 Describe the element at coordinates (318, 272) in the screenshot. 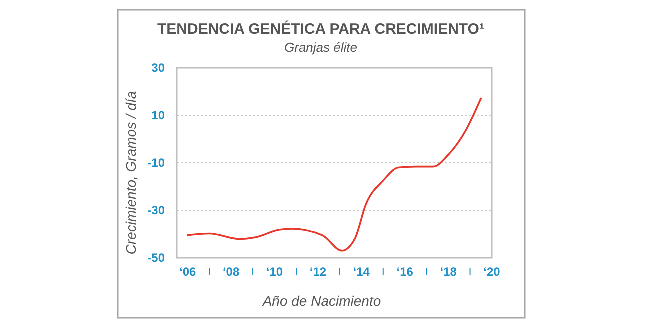

I see `x-tick-label: ‘12` at that location.